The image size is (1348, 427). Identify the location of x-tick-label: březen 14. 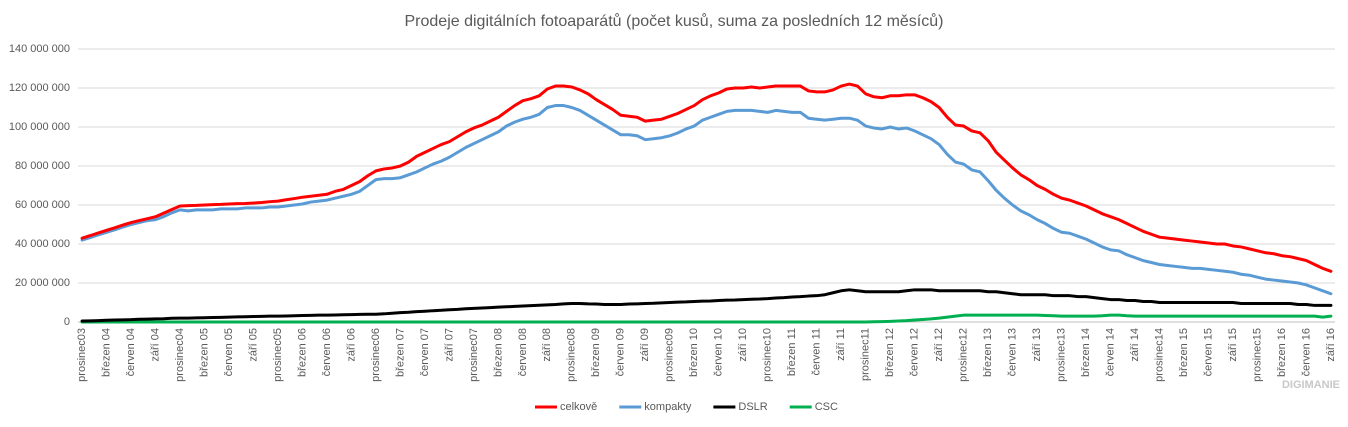
(1086, 352).